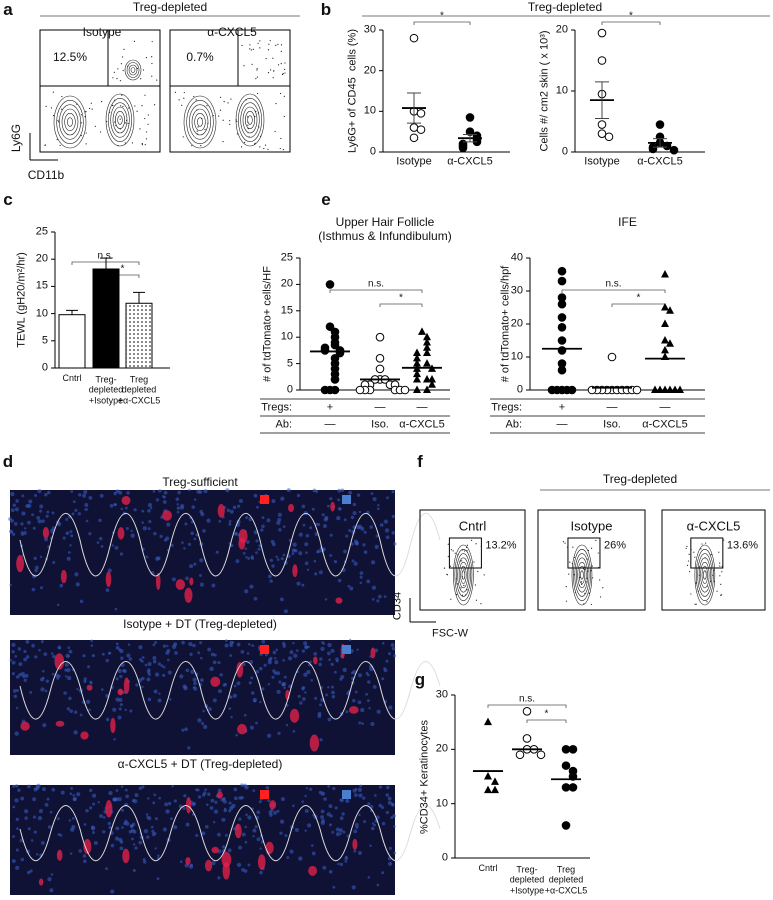 The image size is (773, 900). I want to click on y-tick-label: 20, so click(441, 749).